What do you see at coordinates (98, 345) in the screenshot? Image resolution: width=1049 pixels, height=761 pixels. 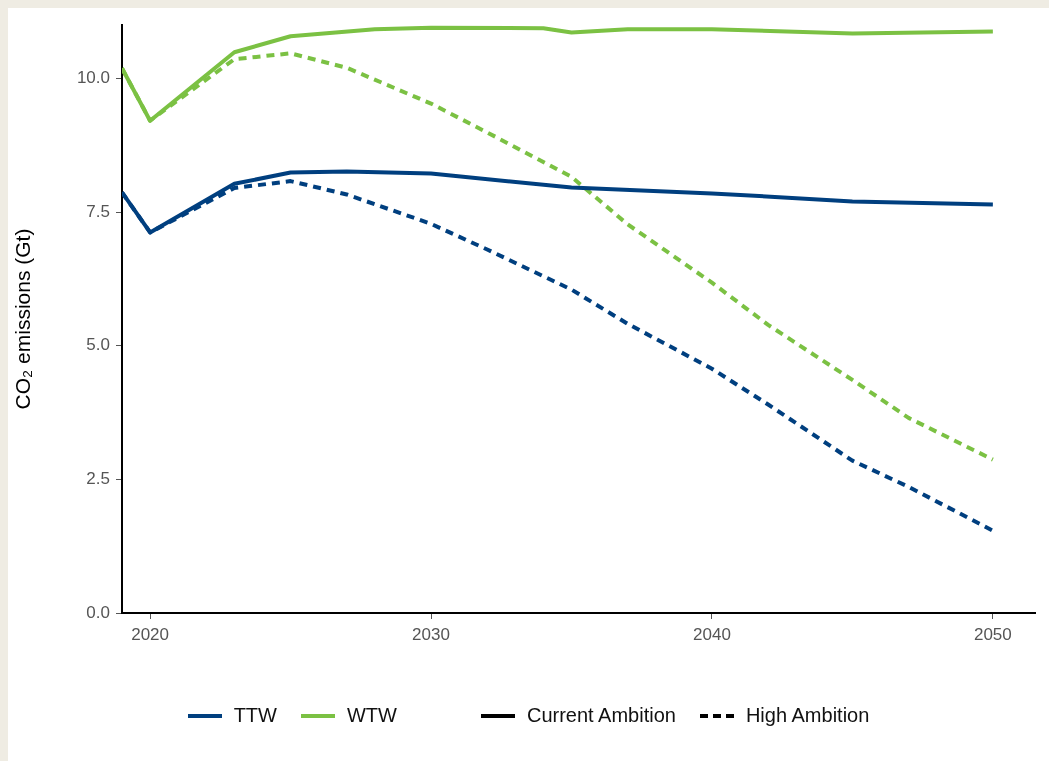 I see `y-tick-label: 5.0` at bounding box center [98, 345].